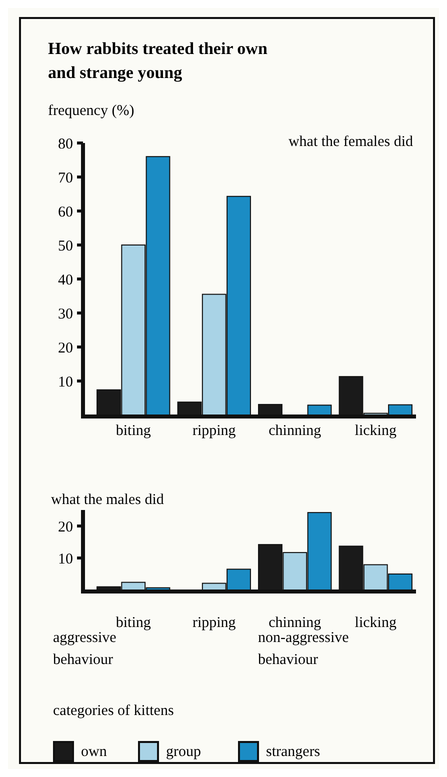  What do you see at coordinates (134, 623) in the screenshot?
I see `x-tick-label: biting` at bounding box center [134, 623].